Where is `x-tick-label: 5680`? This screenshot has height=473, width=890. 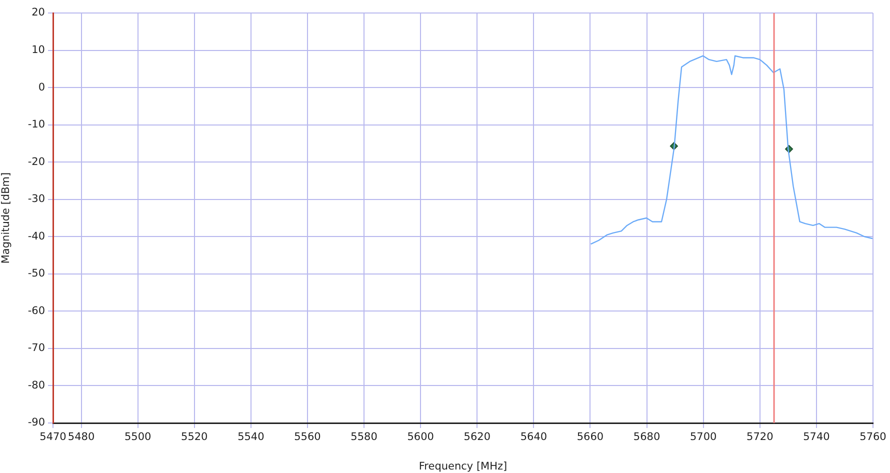
x-tick-label: 5680 is located at coordinates (646, 437).